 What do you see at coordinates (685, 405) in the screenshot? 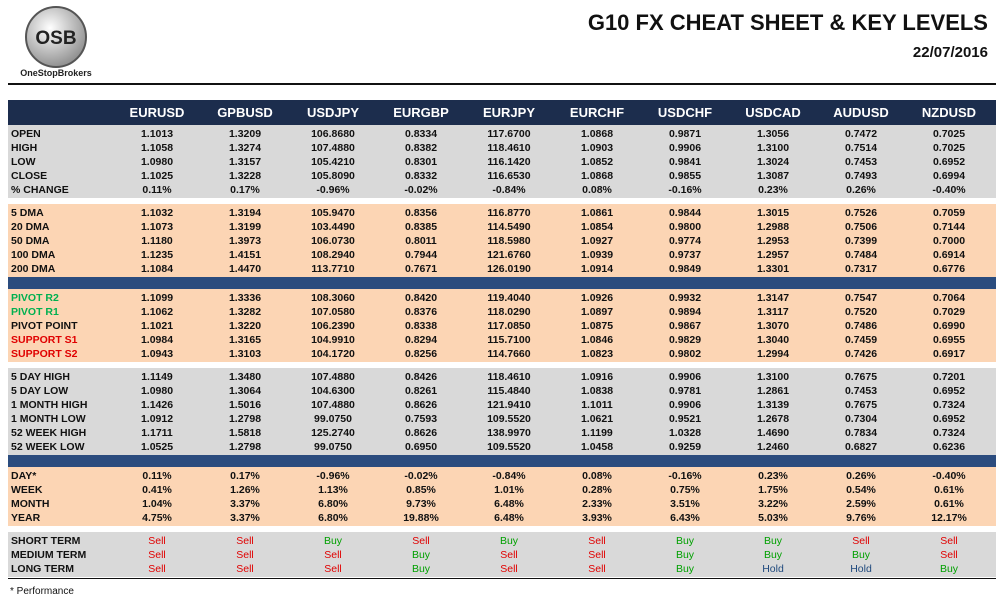
I see `value-cell: 0.9906` at bounding box center [685, 405].